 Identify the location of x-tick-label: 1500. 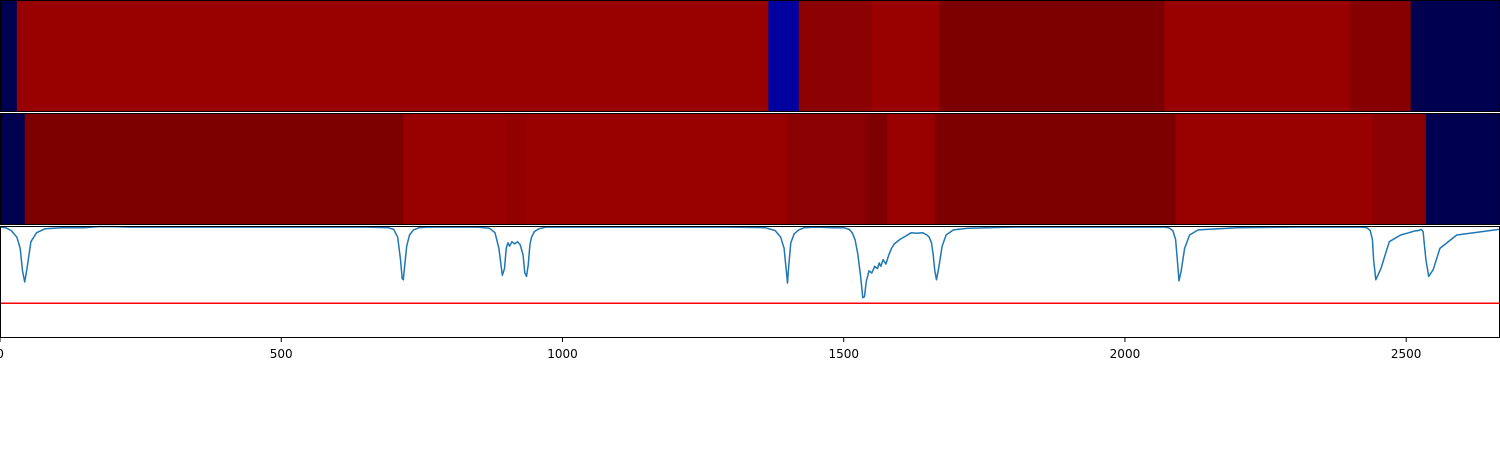
(843, 354).